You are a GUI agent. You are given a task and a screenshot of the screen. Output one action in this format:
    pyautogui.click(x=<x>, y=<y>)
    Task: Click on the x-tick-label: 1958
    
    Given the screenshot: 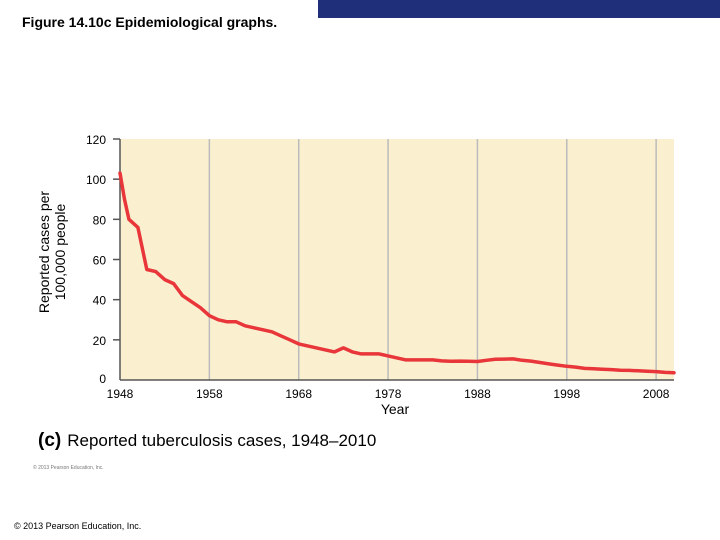 What is the action you would take?
    pyautogui.click(x=209, y=394)
    